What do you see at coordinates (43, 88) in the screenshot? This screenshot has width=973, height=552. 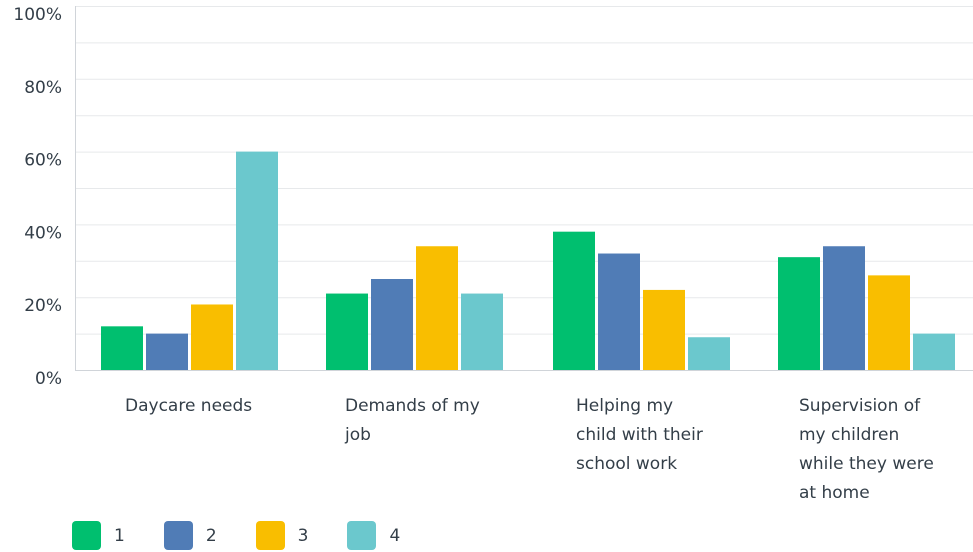 I see `y-tick-label: 80%` at bounding box center [43, 88].